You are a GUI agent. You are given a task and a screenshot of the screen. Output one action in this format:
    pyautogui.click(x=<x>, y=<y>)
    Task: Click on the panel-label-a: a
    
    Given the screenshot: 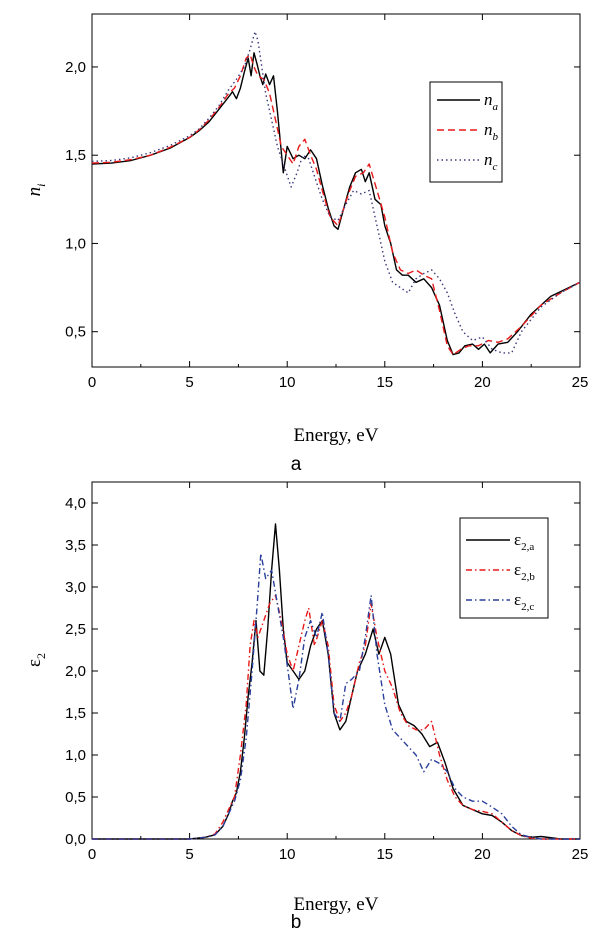 What is the action you would take?
    pyautogui.click(x=296, y=464)
    